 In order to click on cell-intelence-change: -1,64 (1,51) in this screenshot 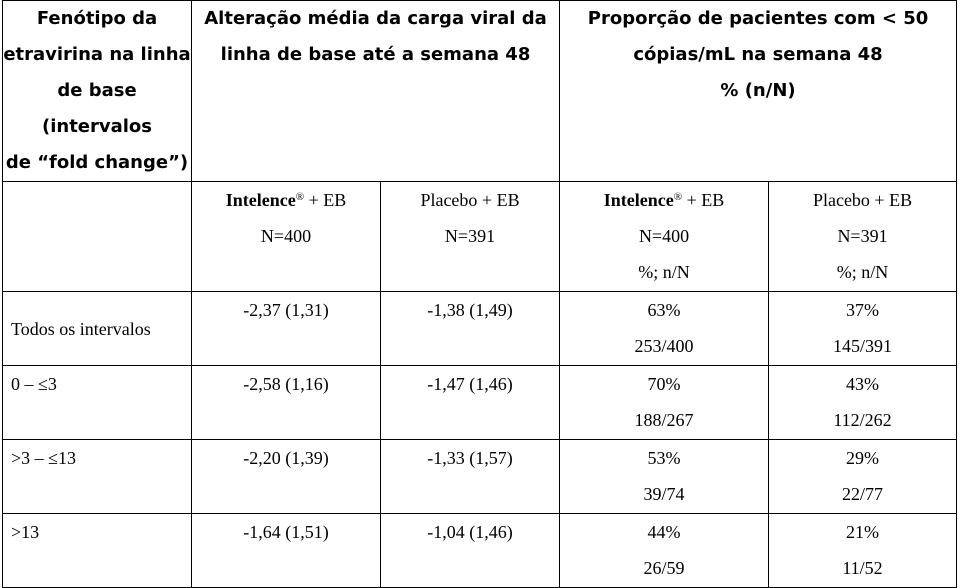, I will do `click(286, 550)`.